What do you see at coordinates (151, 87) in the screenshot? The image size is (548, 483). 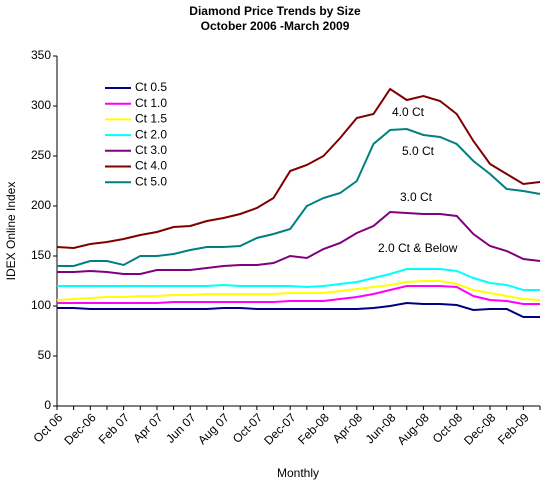 I see `legend-label: Ct 0.5` at bounding box center [151, 87].